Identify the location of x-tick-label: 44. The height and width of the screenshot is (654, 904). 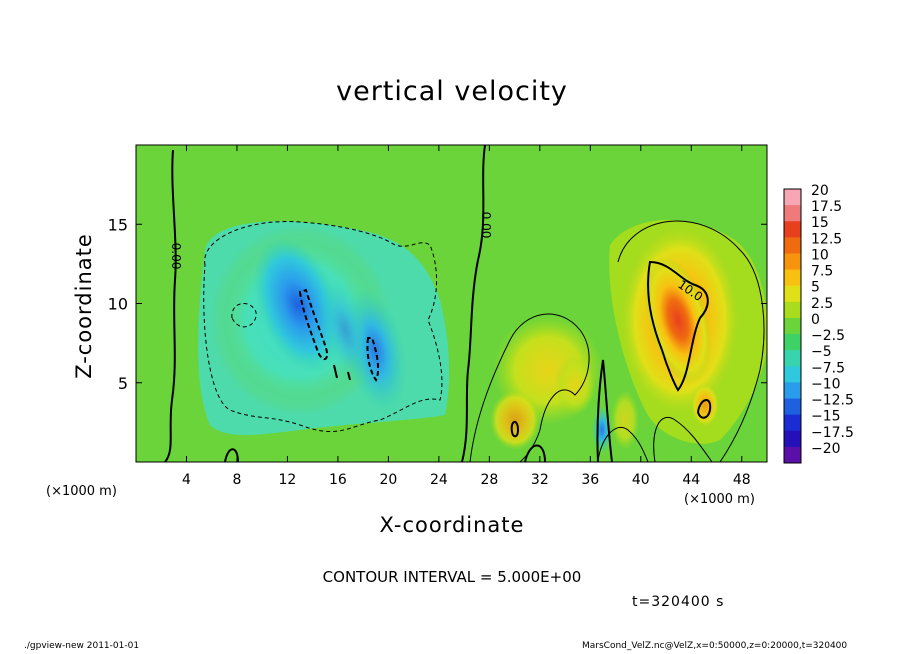
(691, 480).